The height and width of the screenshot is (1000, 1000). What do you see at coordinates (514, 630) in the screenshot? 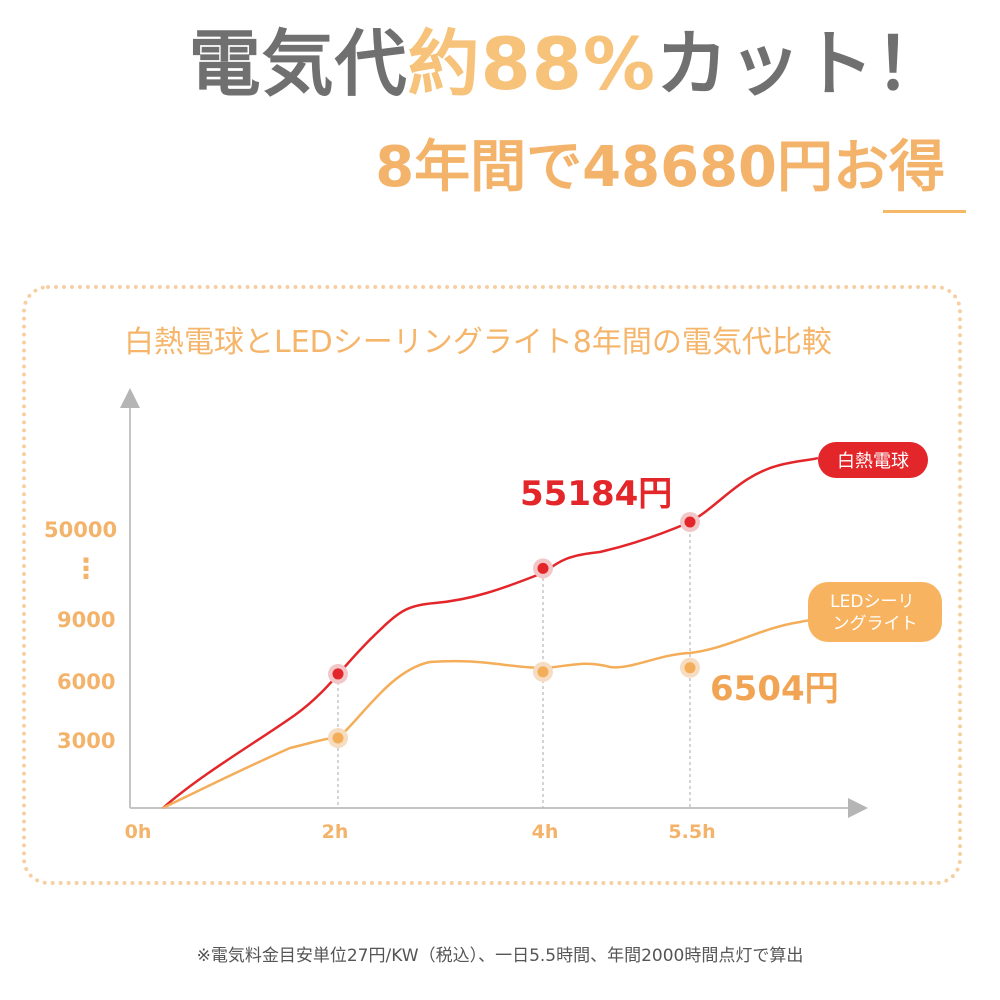
I see `data-markers` at bounding box center [514, 630].